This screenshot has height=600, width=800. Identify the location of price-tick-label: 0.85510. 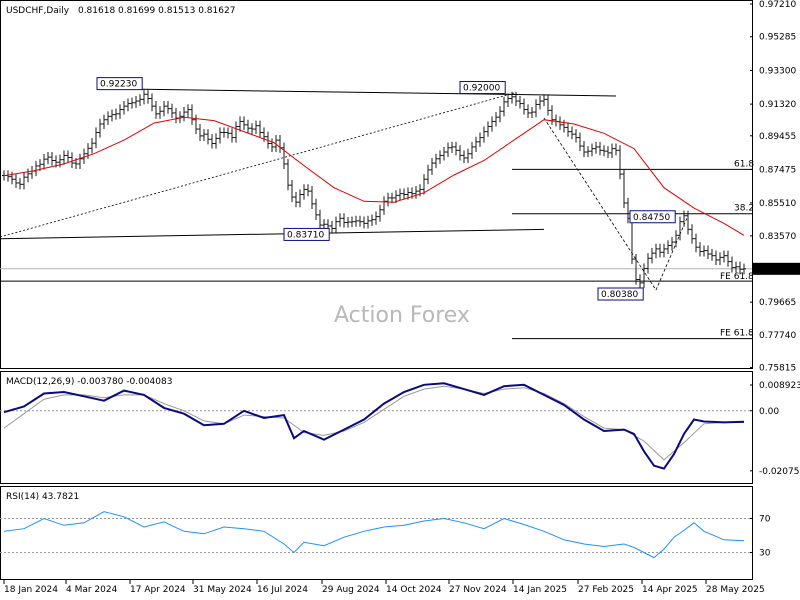
(777, 204).